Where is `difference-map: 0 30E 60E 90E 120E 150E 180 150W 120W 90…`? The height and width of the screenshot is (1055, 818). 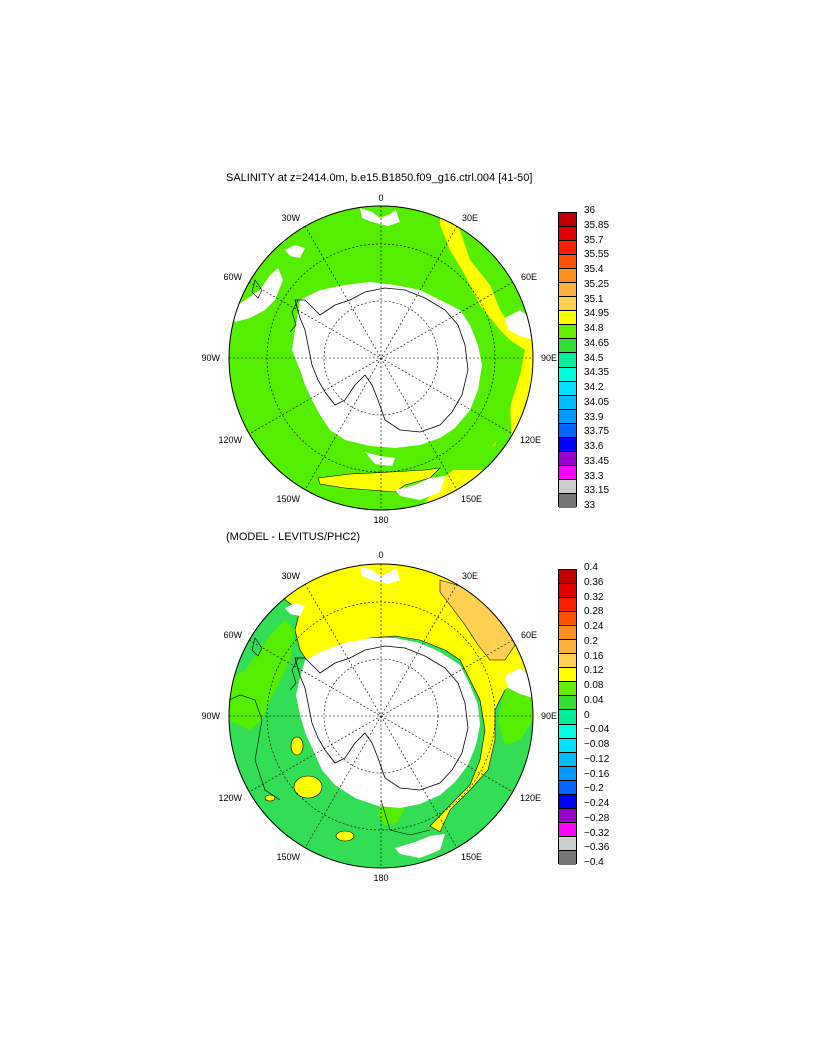 difference-map: 0 30E 60E 90E 120E 150E 180 150W 120W 90… is located at coordinates (379, 716).